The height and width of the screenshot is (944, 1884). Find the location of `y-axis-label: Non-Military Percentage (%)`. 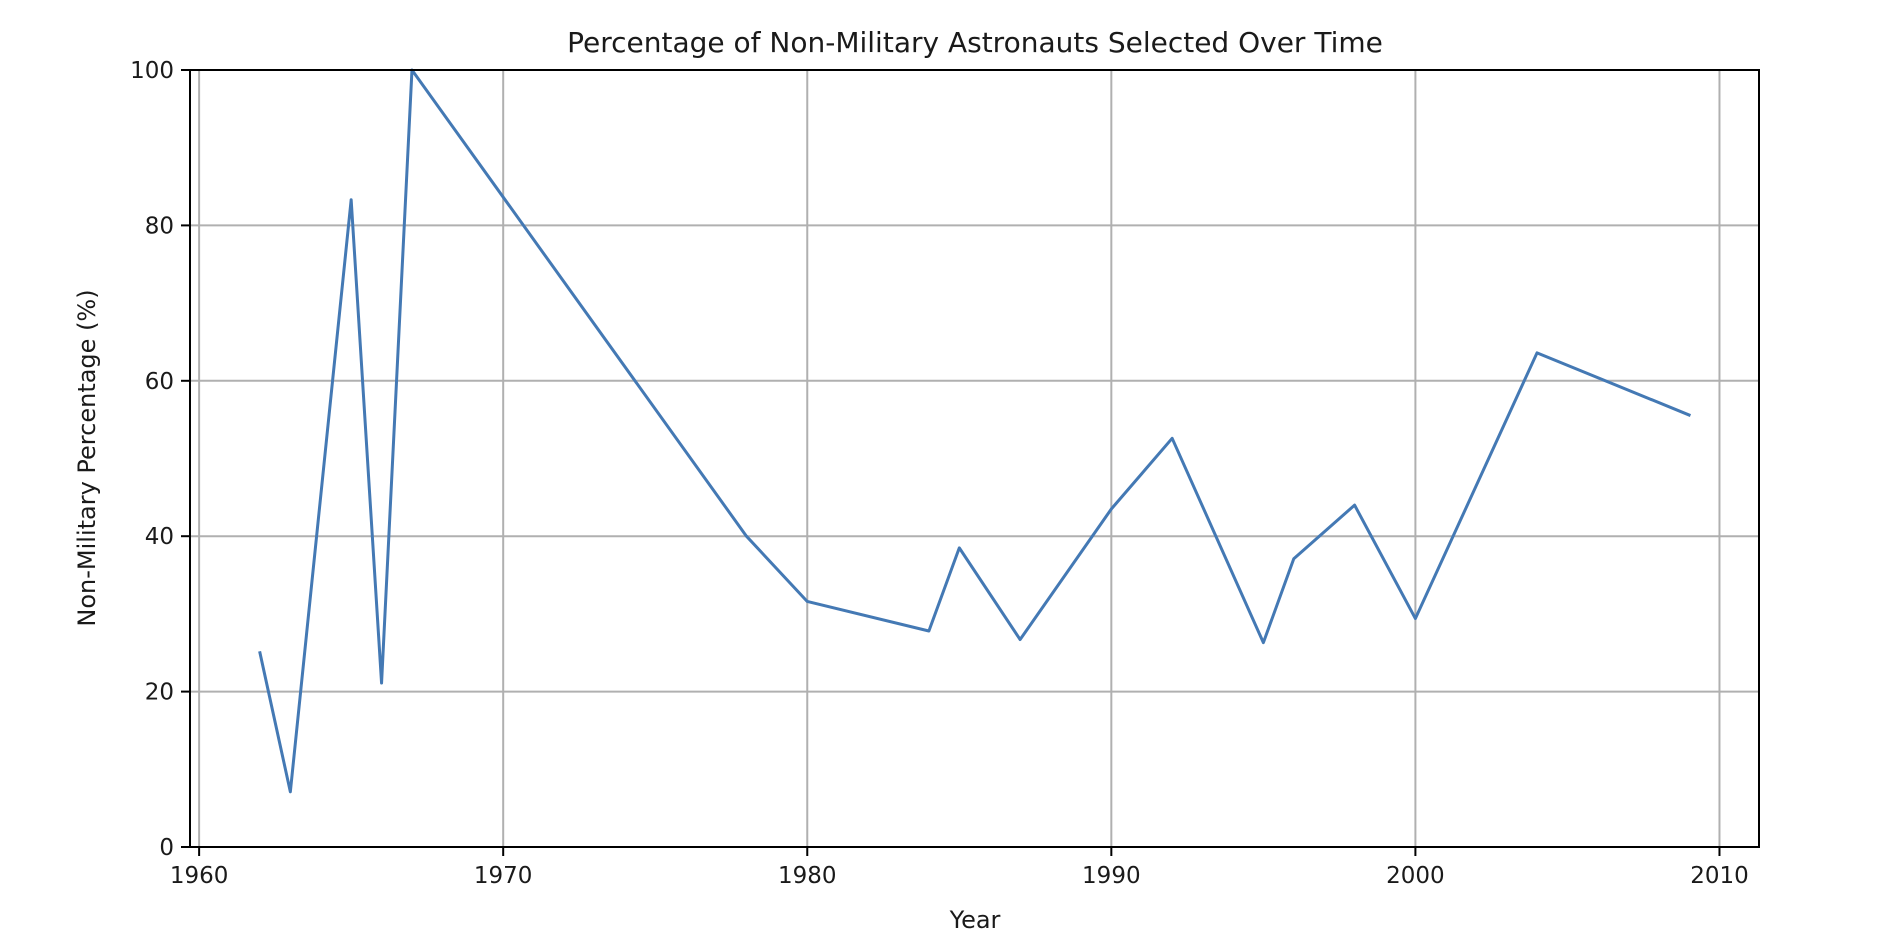

y-axis-label: Non-Military Percentage (%) is located at coordinates (87, 457).